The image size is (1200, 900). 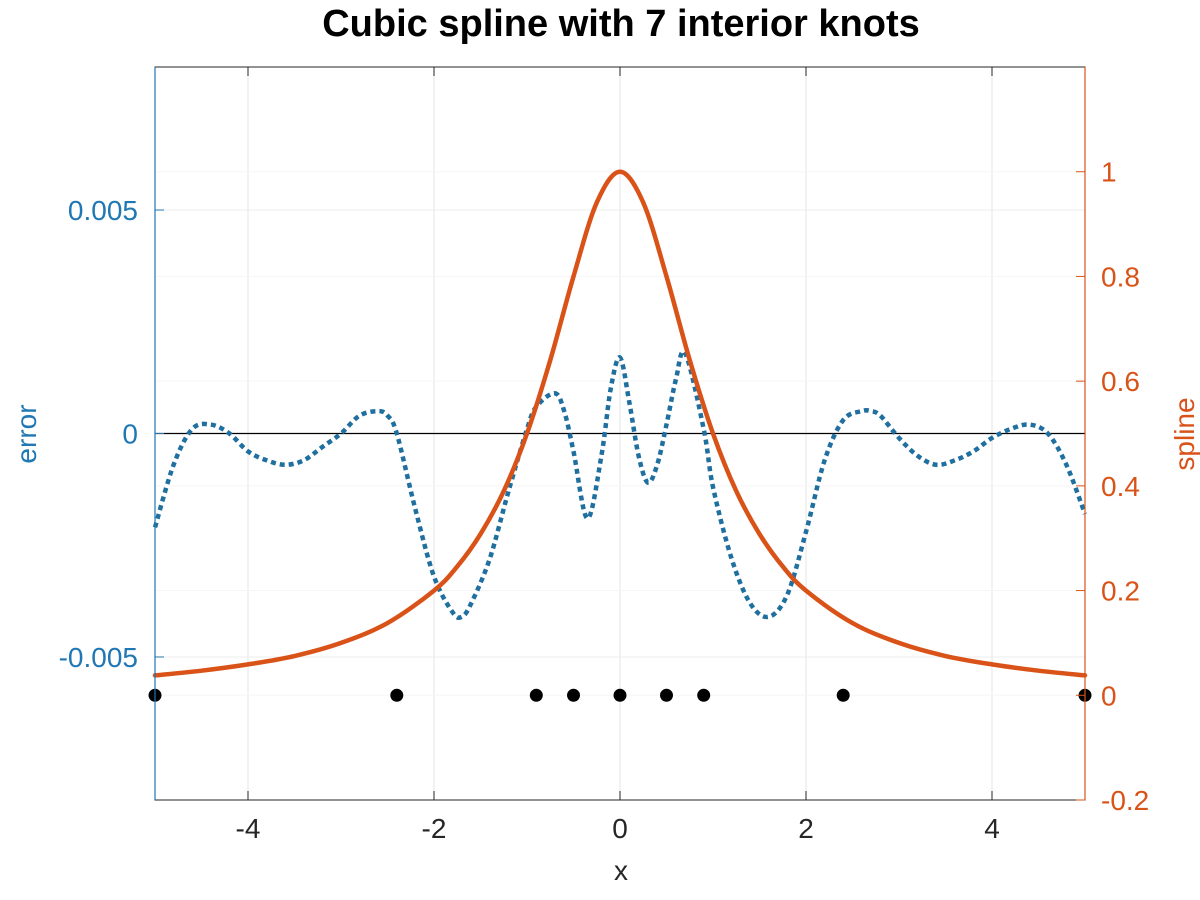 I want to click on x-tick-label: 0, so click(x=620, y=828).